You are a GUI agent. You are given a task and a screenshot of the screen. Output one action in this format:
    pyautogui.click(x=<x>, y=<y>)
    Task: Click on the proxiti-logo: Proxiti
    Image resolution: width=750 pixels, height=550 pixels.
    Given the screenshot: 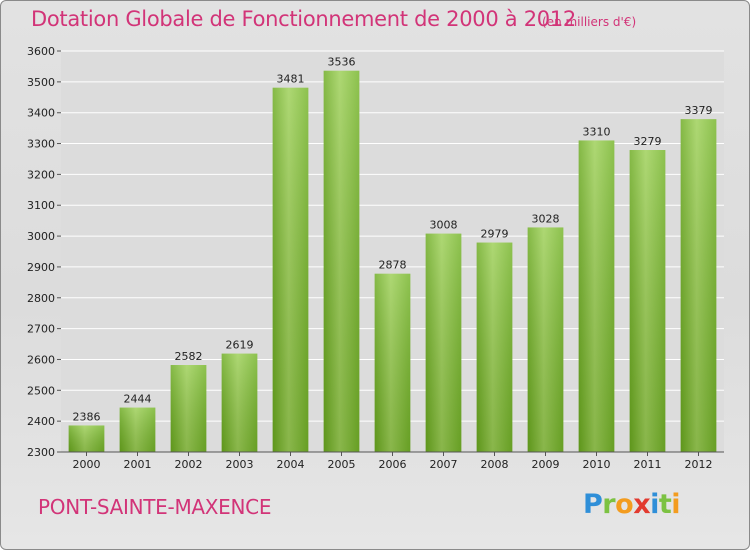 What is the action you would take?
    pyautogui.click(x=632, y=504)
    